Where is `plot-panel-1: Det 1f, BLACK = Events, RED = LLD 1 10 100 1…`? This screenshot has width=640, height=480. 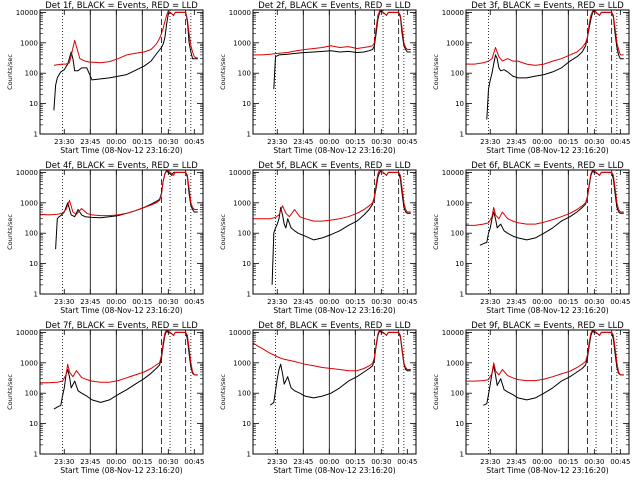
plot-panel-1: Det 1f, BLACK = Events, RED = LLD 1 10 100 1… is located at coordinates (105, 78).